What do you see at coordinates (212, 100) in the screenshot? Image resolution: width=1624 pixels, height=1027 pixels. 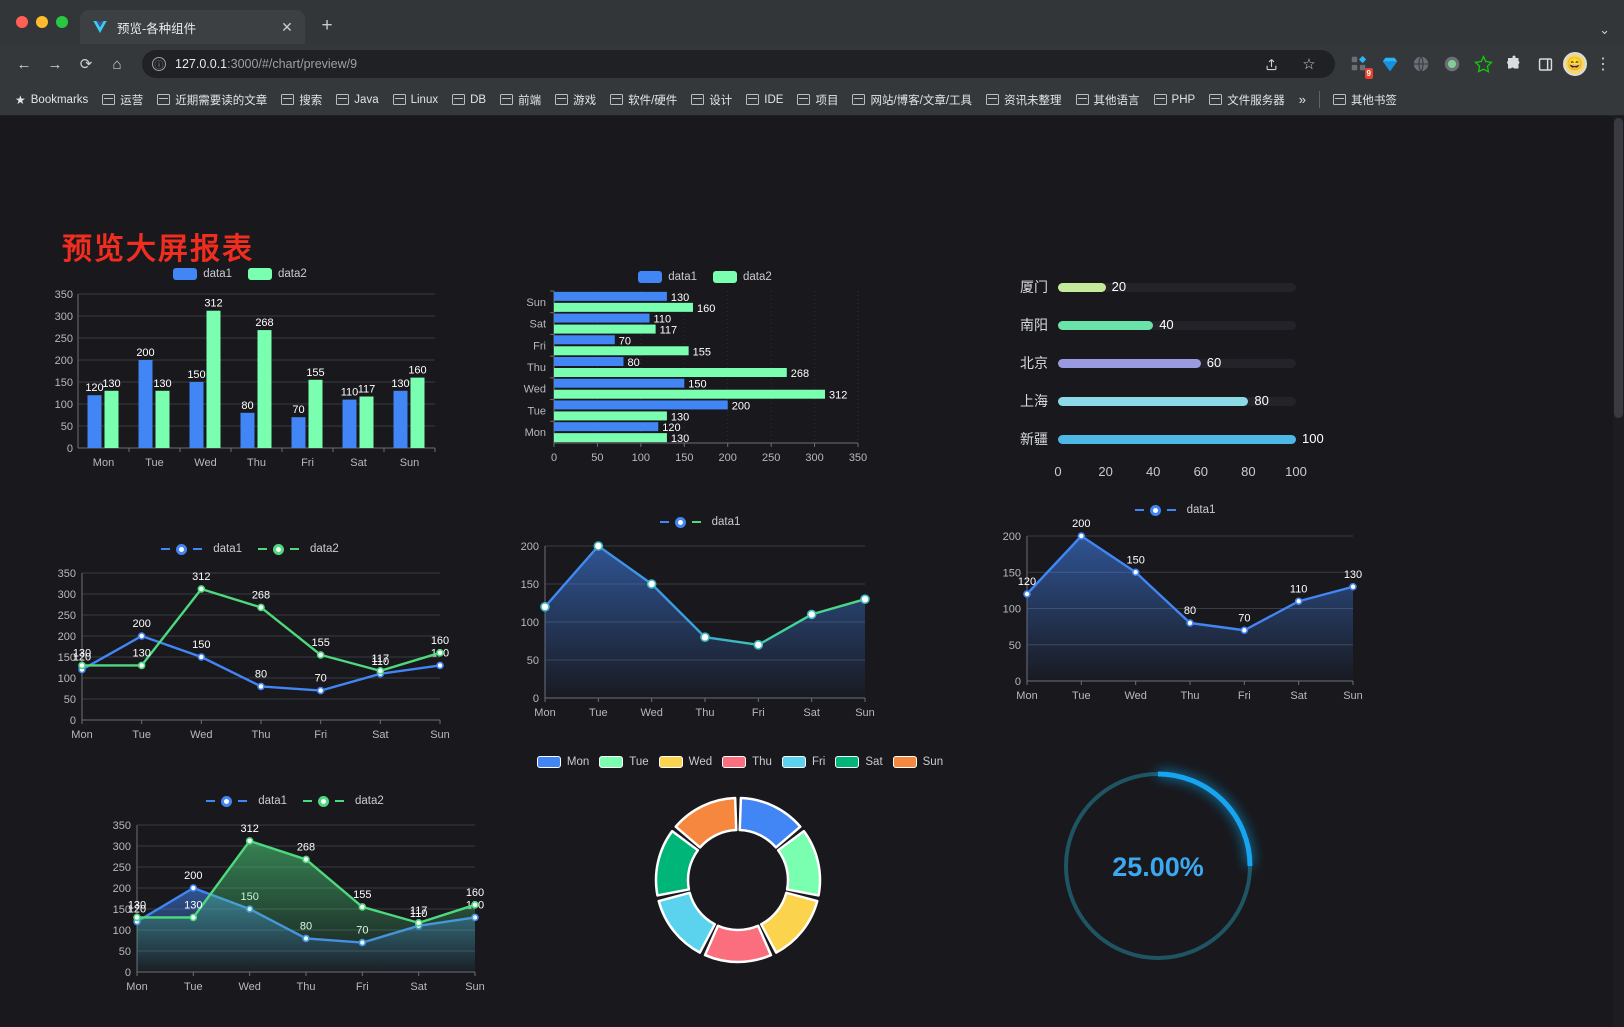 I see `bookmark-folder-1: 近期需要读的文章` at bounding box center [212, 100].